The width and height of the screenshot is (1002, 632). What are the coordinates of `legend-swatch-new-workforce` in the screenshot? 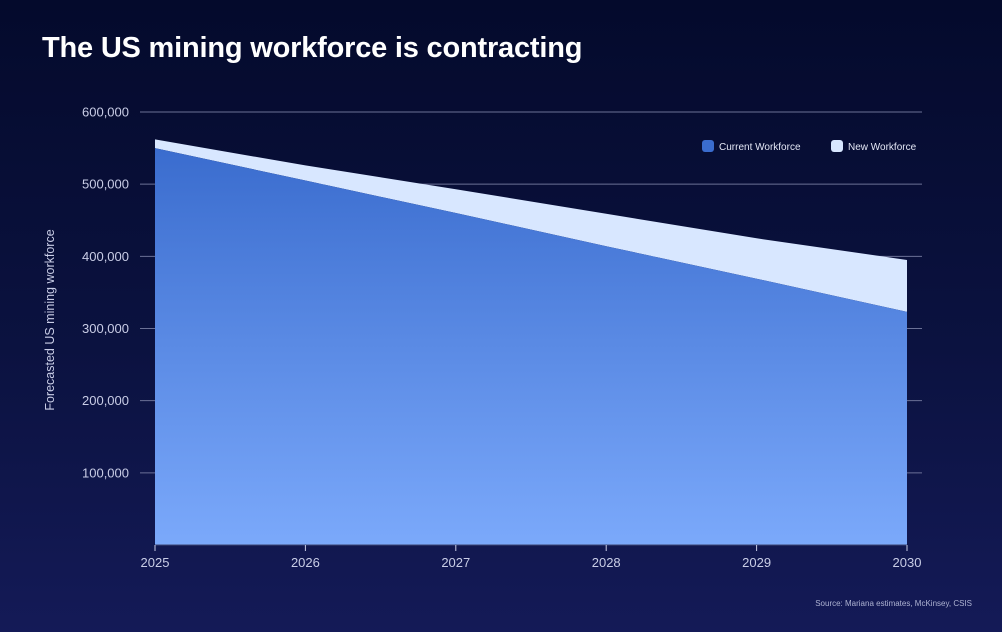 It's located at (837, 146).